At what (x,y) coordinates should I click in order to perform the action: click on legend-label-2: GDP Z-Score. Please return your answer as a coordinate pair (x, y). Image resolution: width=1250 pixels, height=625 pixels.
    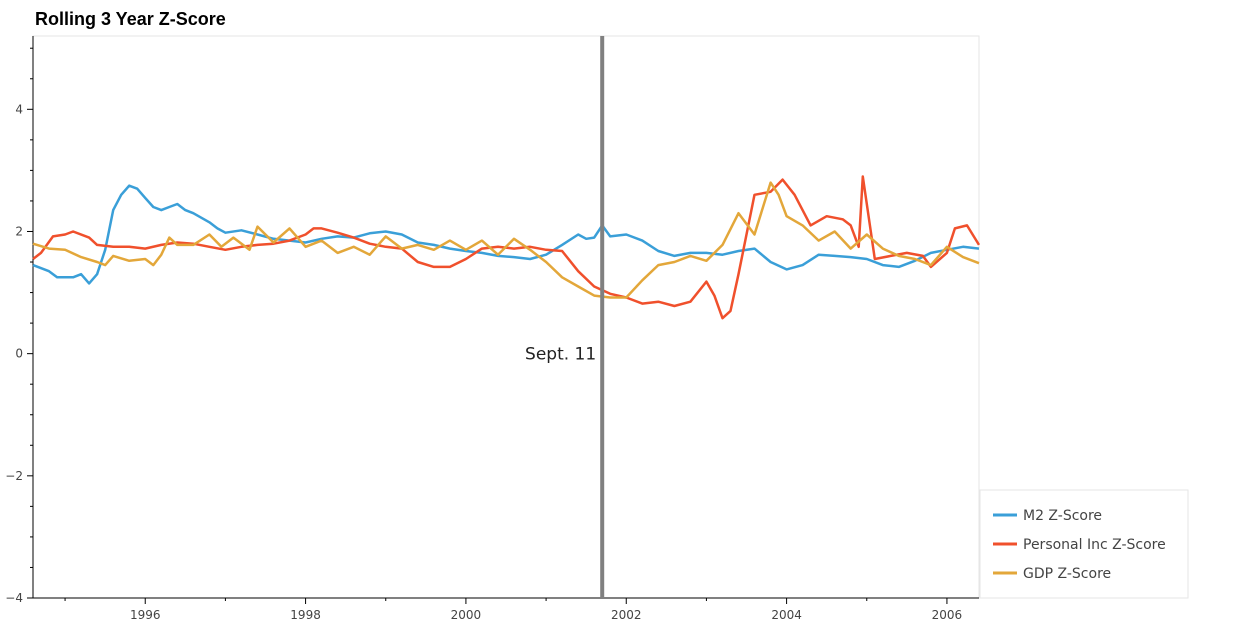
    Looking at the image, I should click on (1067, 574).